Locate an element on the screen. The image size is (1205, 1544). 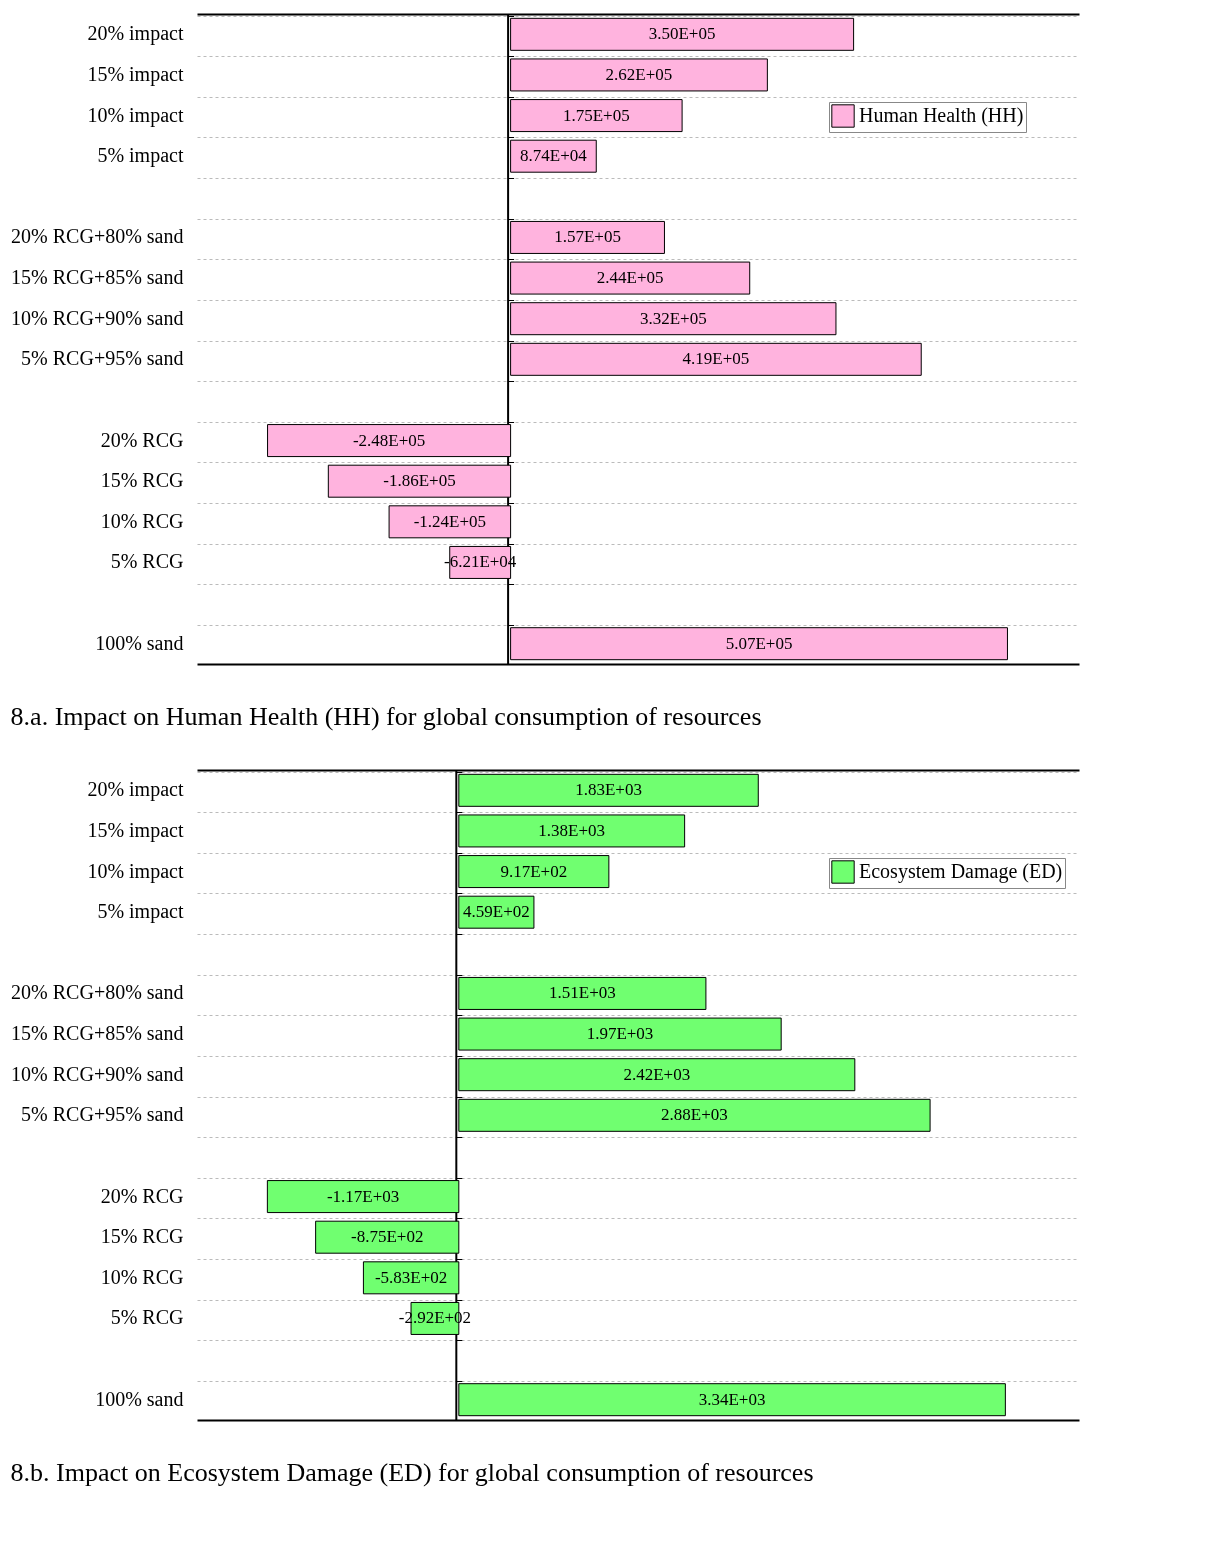
data-label: 3.50E+05 is located at coordinates (682, 34).